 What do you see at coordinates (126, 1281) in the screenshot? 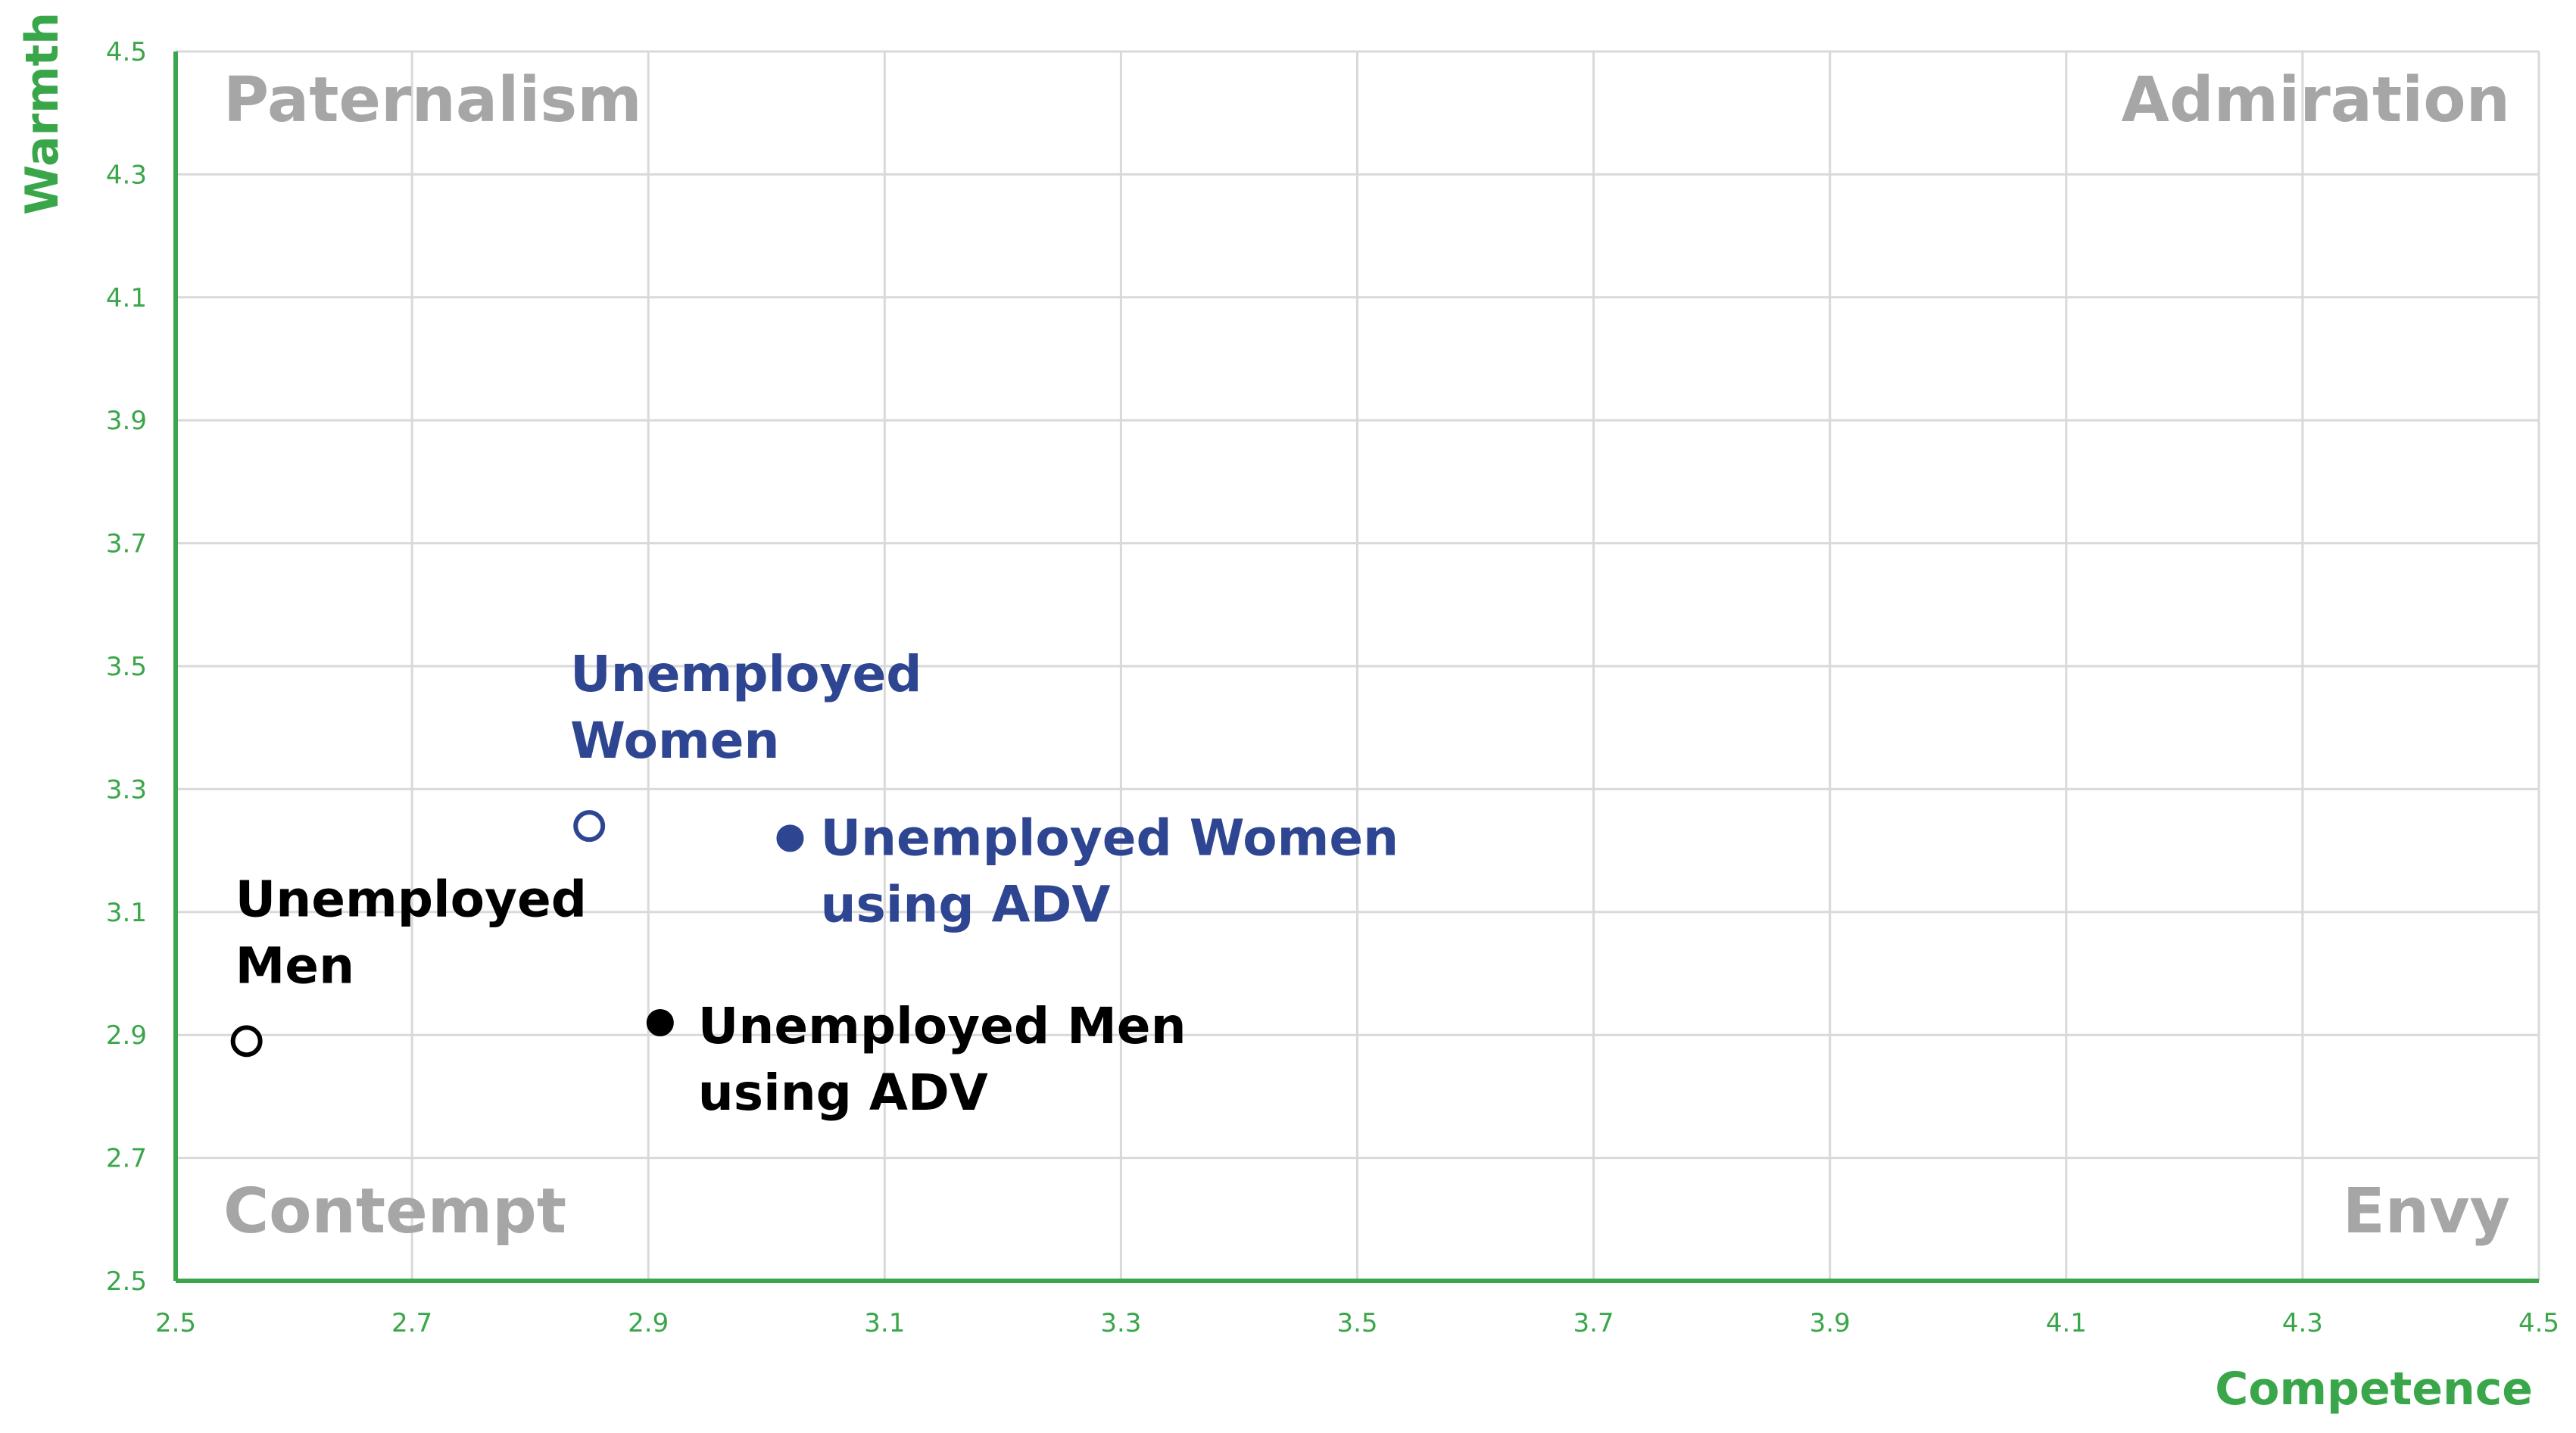
I see `y-tick-label: 2.5` at bounding box center [126, 1281].